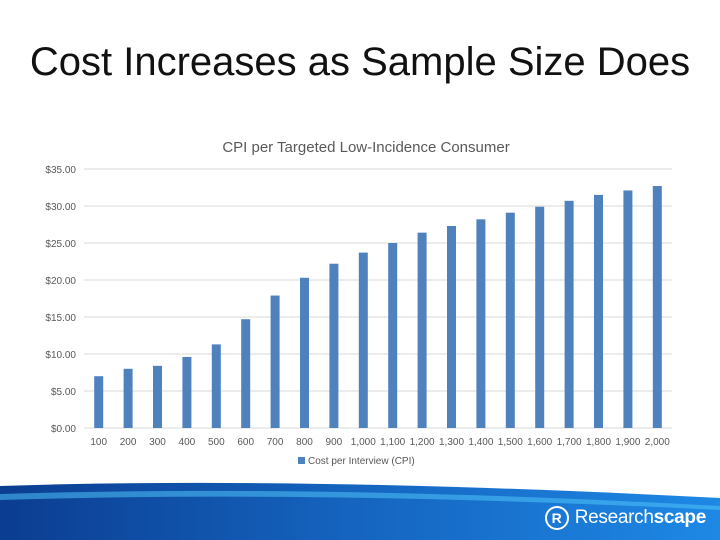  What do you see at coordinates (157, 442) in the screenshot?
I see `x-tick-label: 300` at bounding box center [157, 442].